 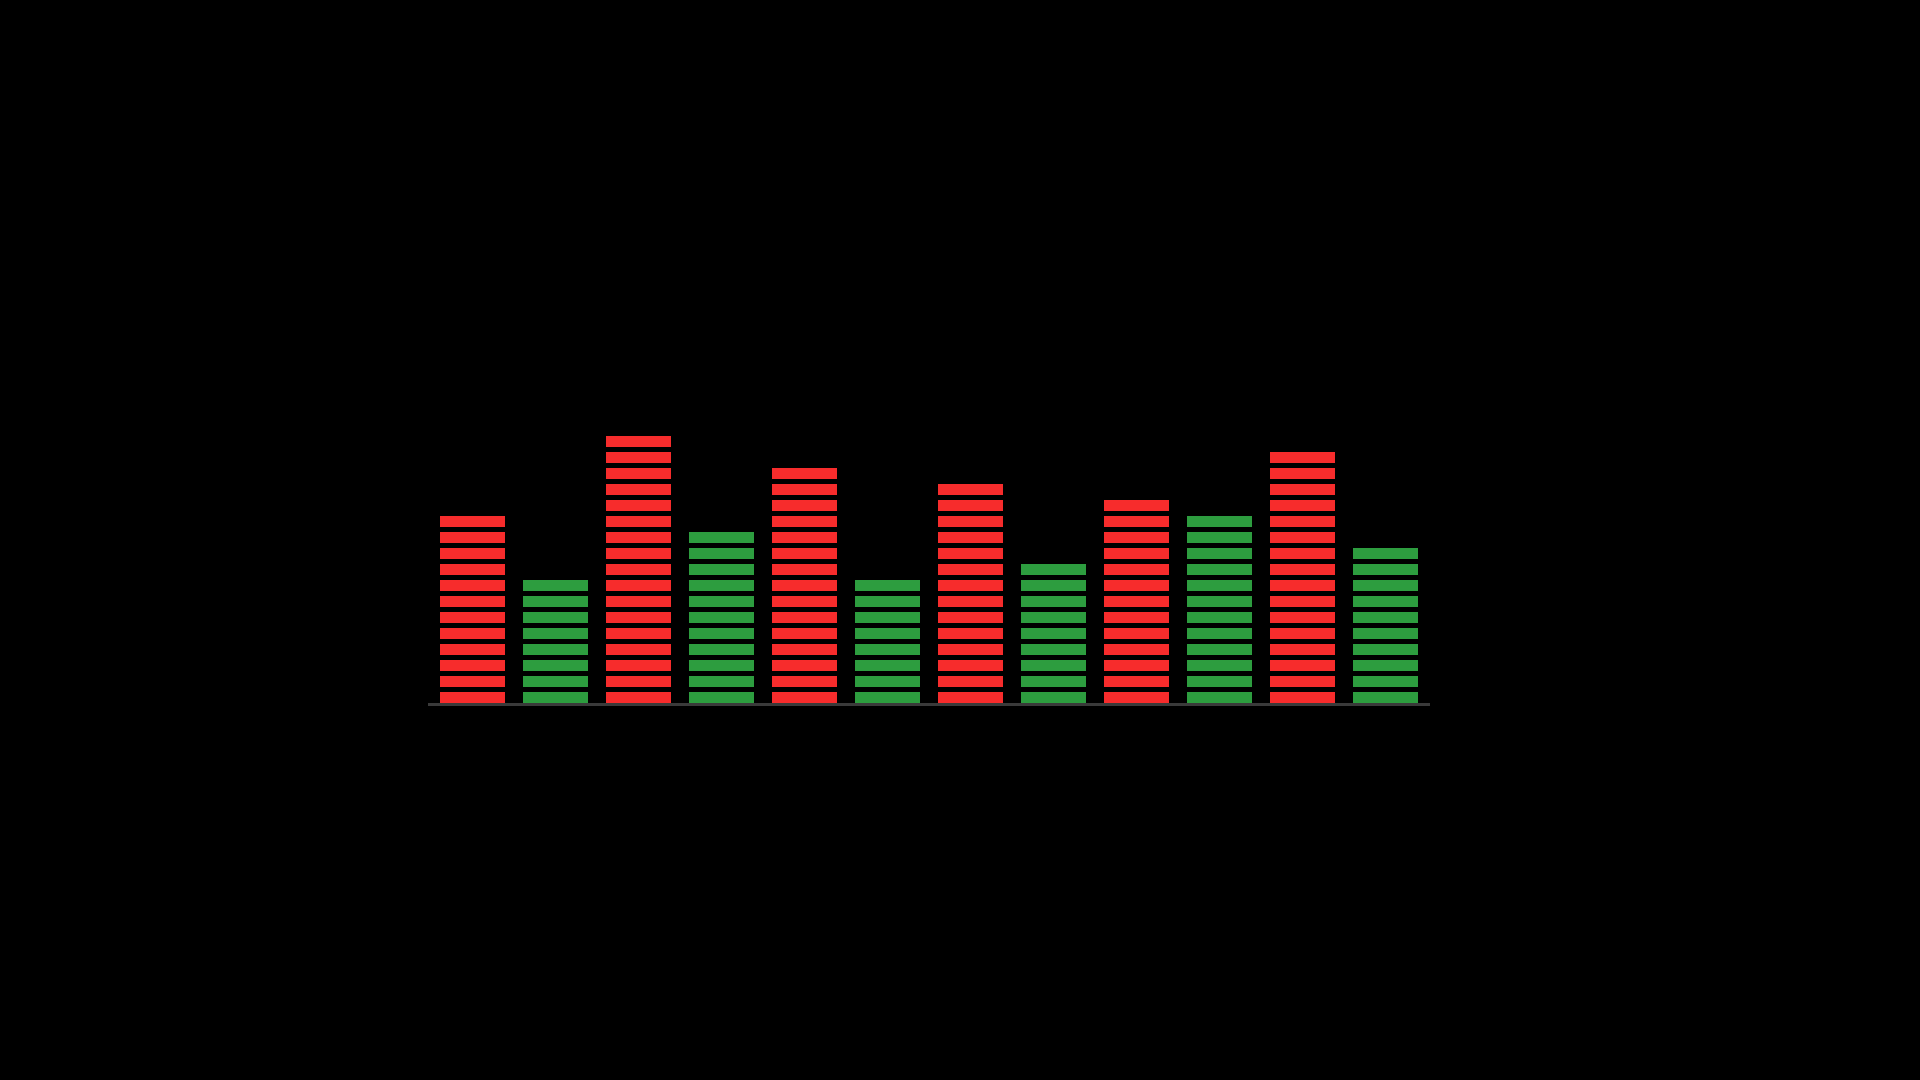 What do you see at coordinates (929, 704) in the screenshot?
I see `x-axis-baseline` at bounding box center [929, 704].